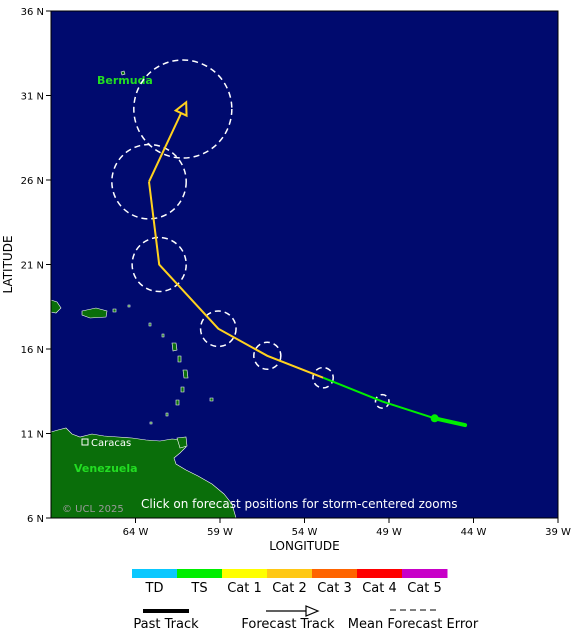 The width and height of the screenshot is (580, 639). What do you see at coordinates (106, 468) in the screenshot?
I see `venezuela-label: Venezuela` at bounding box center [106, 468].